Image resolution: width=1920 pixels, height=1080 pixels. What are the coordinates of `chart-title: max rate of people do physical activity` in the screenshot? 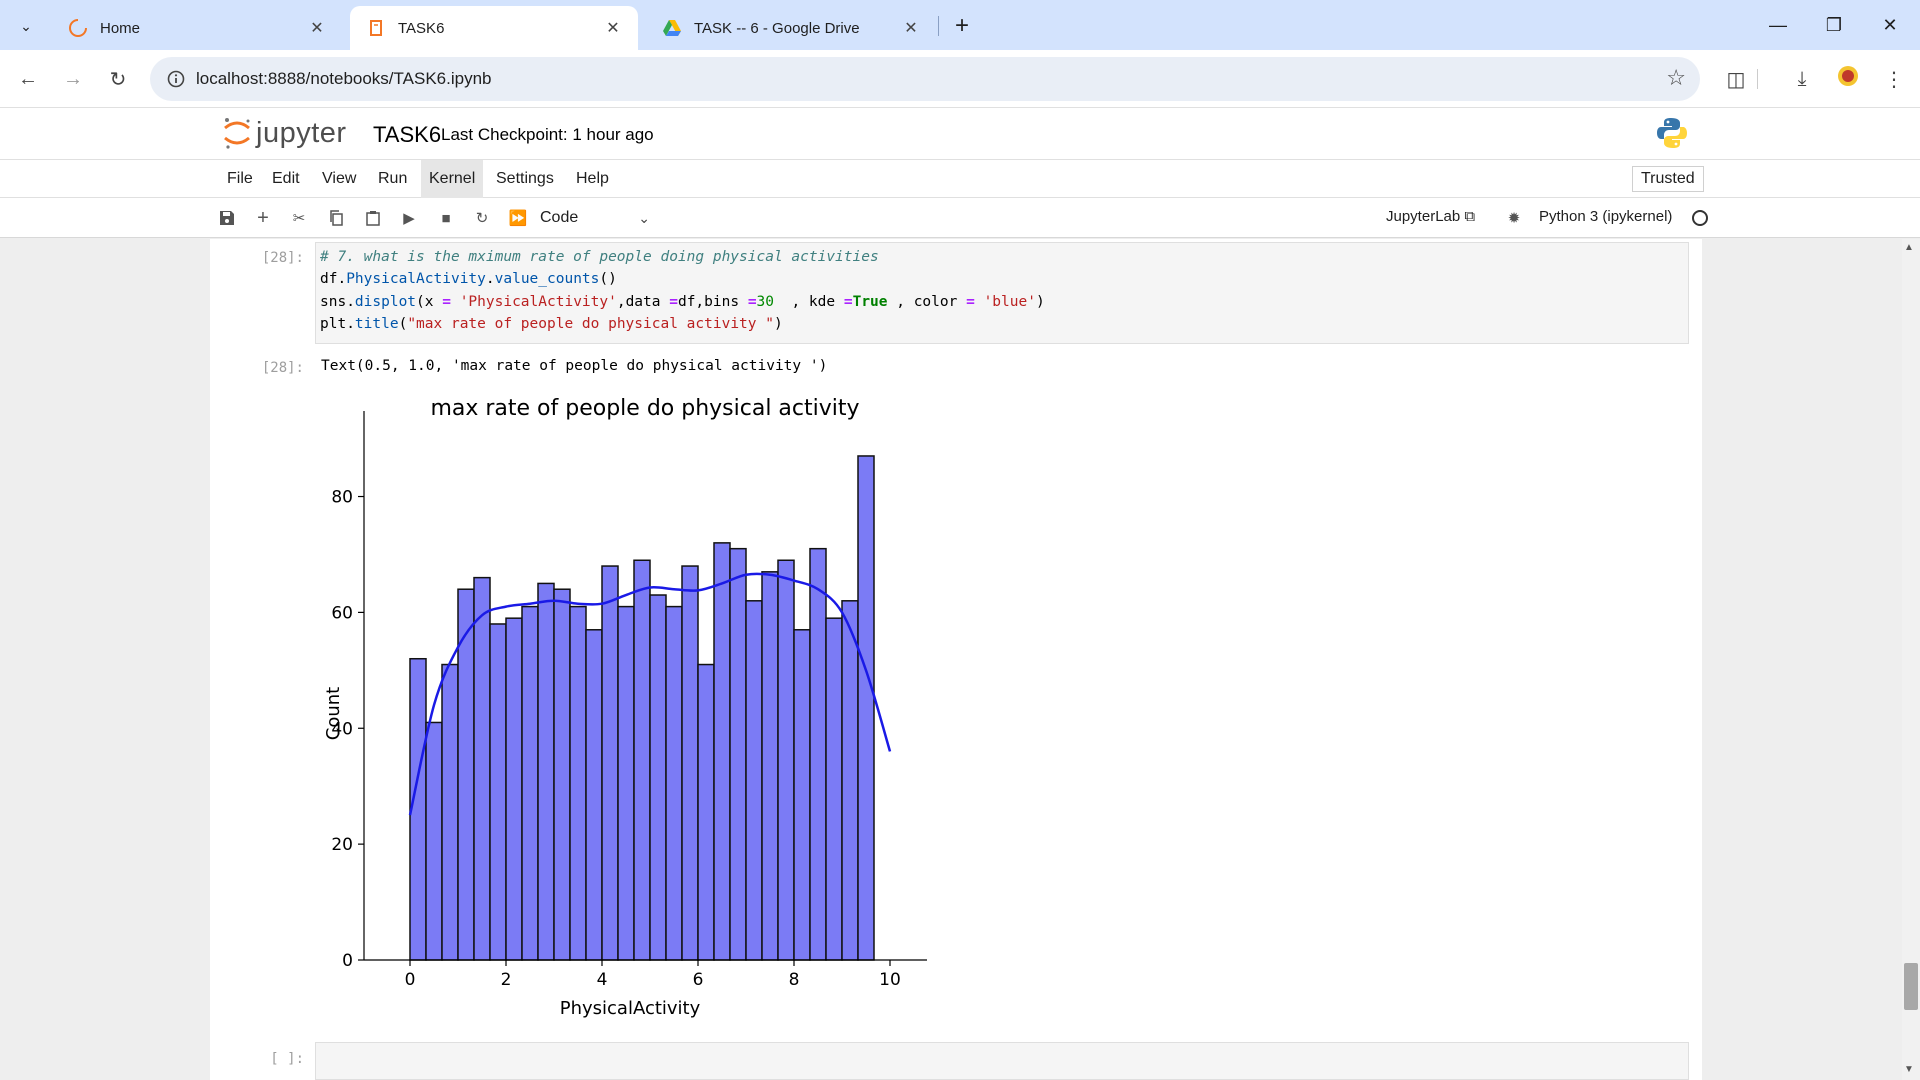 It's located at (644, 408).